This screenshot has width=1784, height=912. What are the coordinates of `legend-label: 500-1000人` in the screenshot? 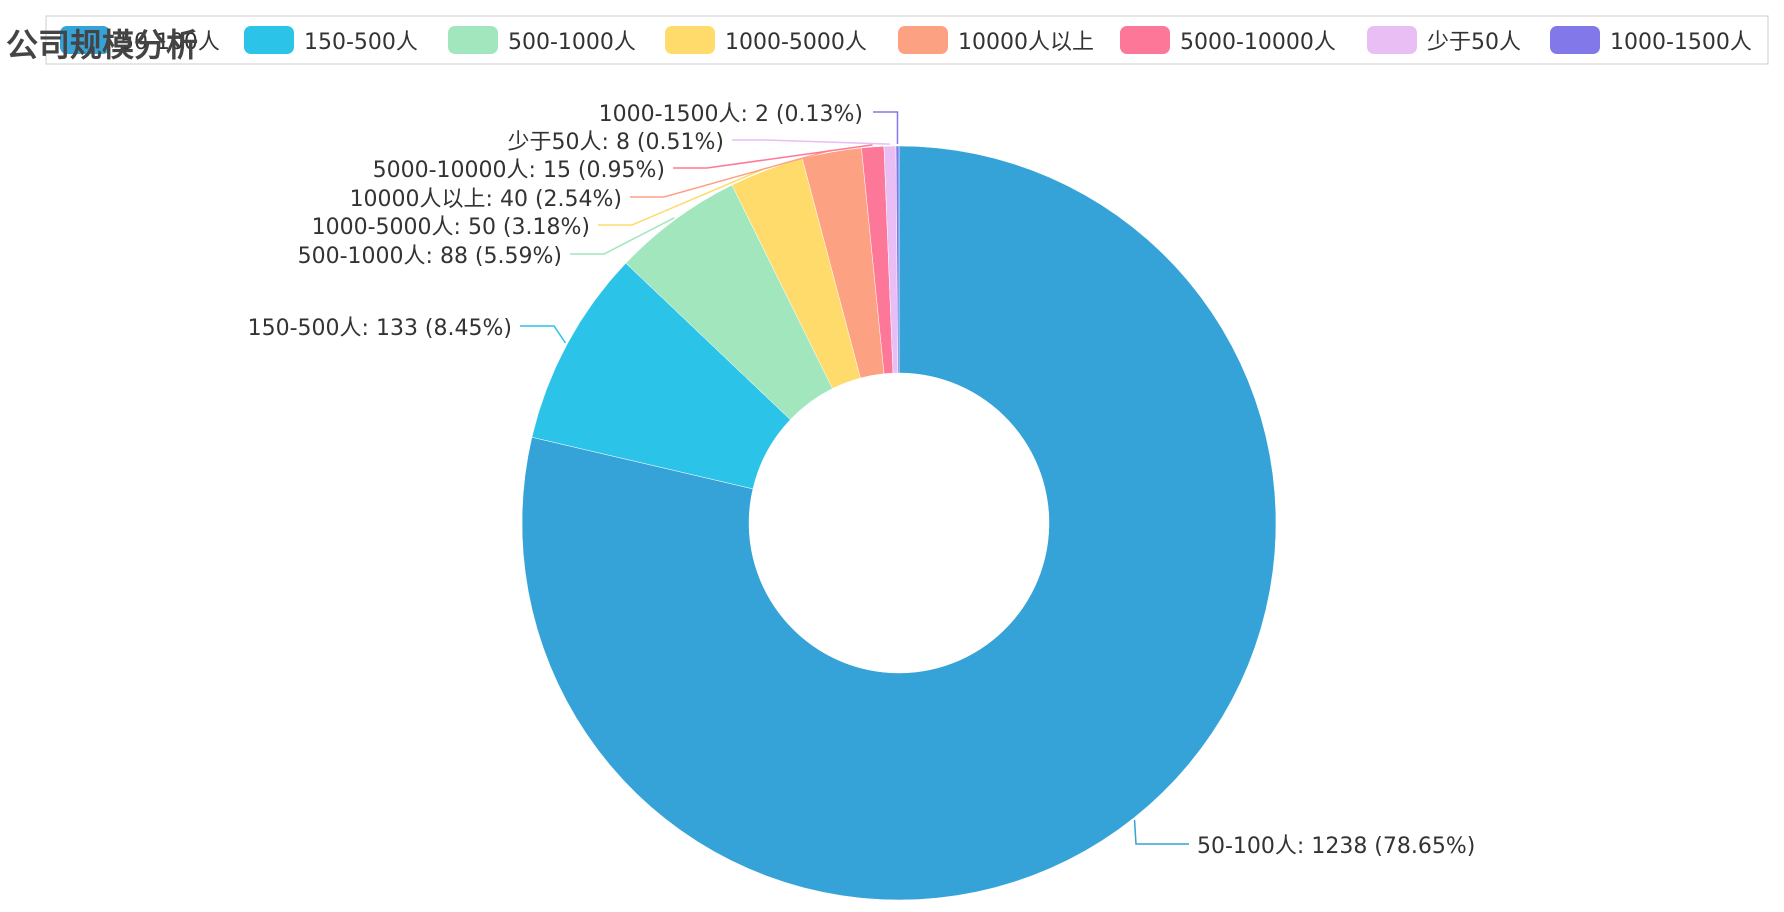 It's located at (572, 42).